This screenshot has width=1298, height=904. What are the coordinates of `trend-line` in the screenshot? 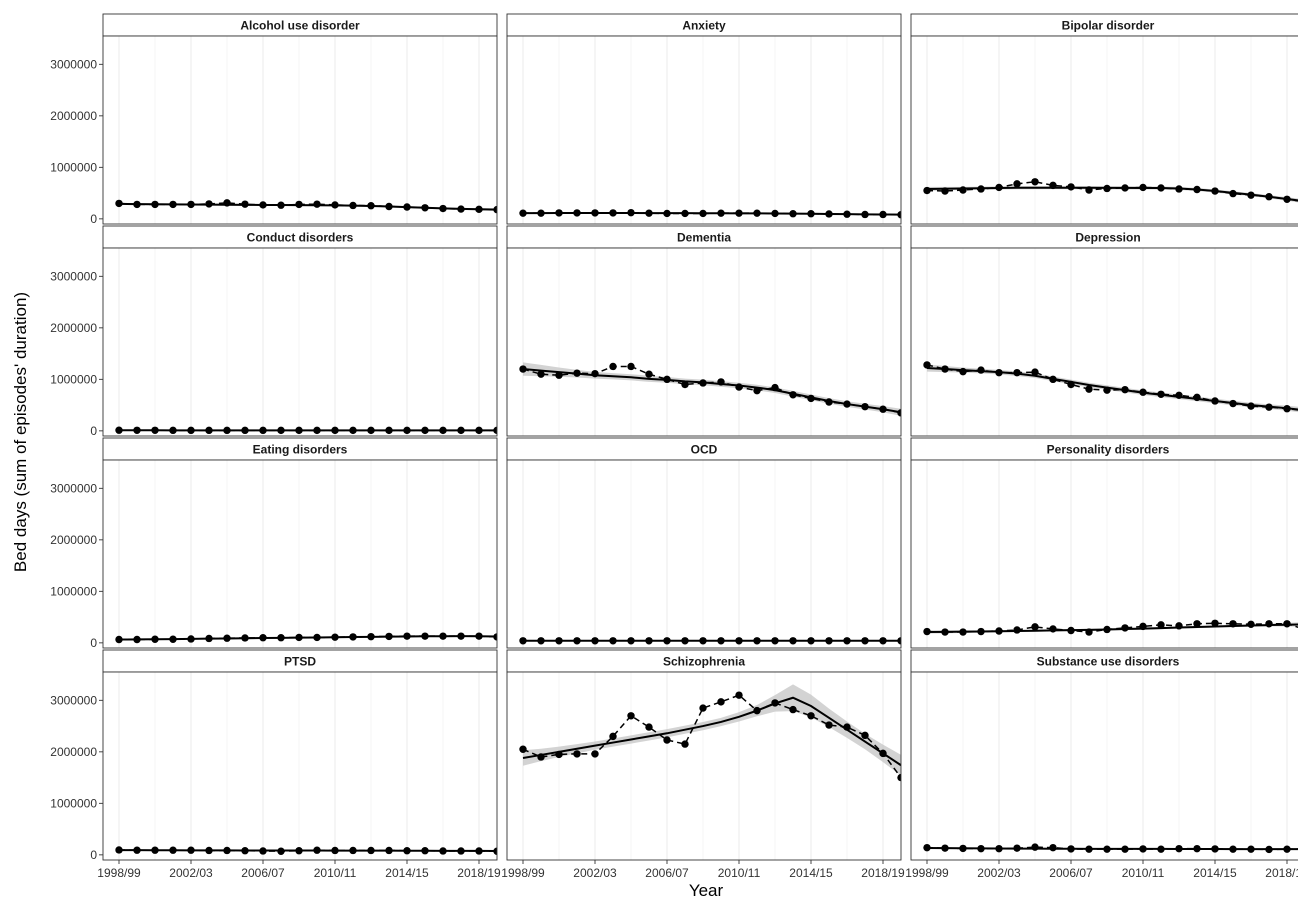 It's located at (712, 214).